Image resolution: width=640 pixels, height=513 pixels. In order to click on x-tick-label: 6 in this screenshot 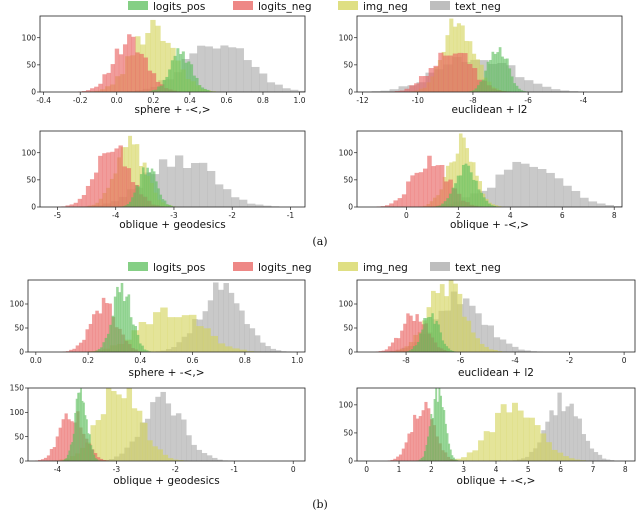, I will do `click(562, 215)`.